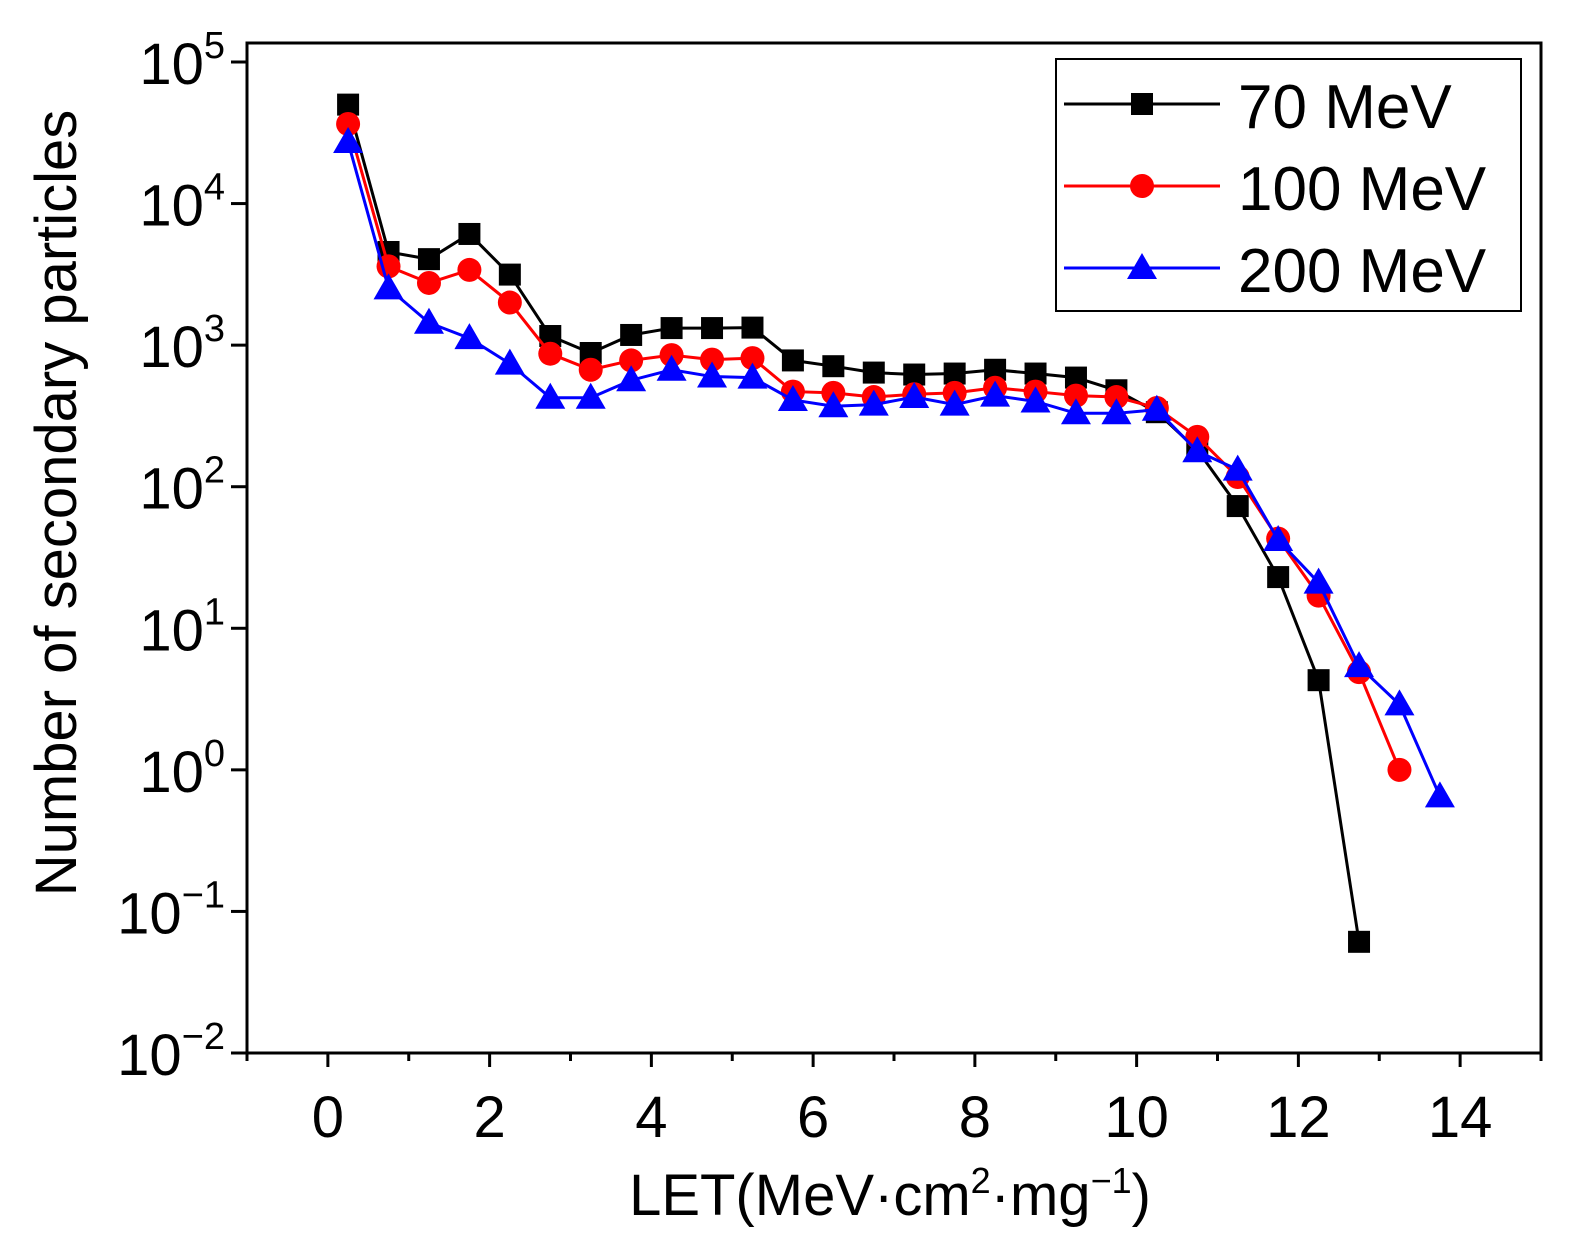  What do you see at coordinates (214, 612) in the screenshot?
I see `y-tick-exponent: 1` at bounding box center [214, 612].